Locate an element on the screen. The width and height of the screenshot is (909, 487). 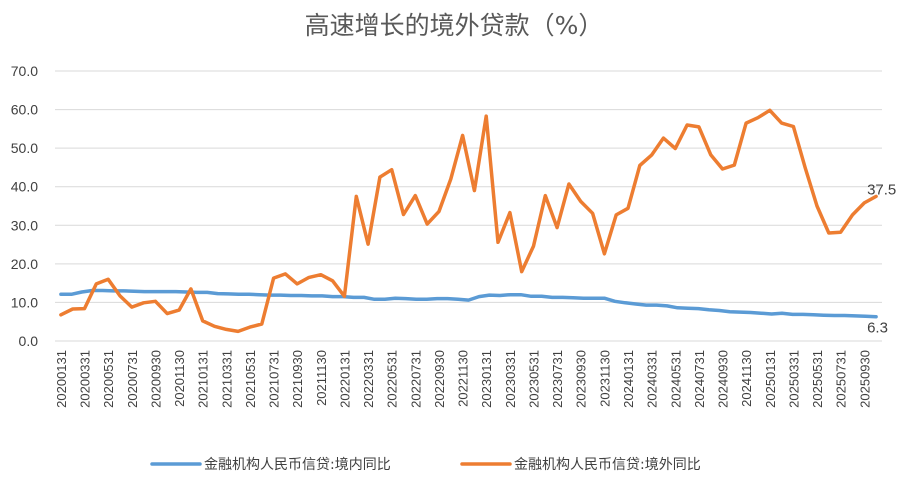
x-tick-label: 20220930 is located at coordinates (439, 379).